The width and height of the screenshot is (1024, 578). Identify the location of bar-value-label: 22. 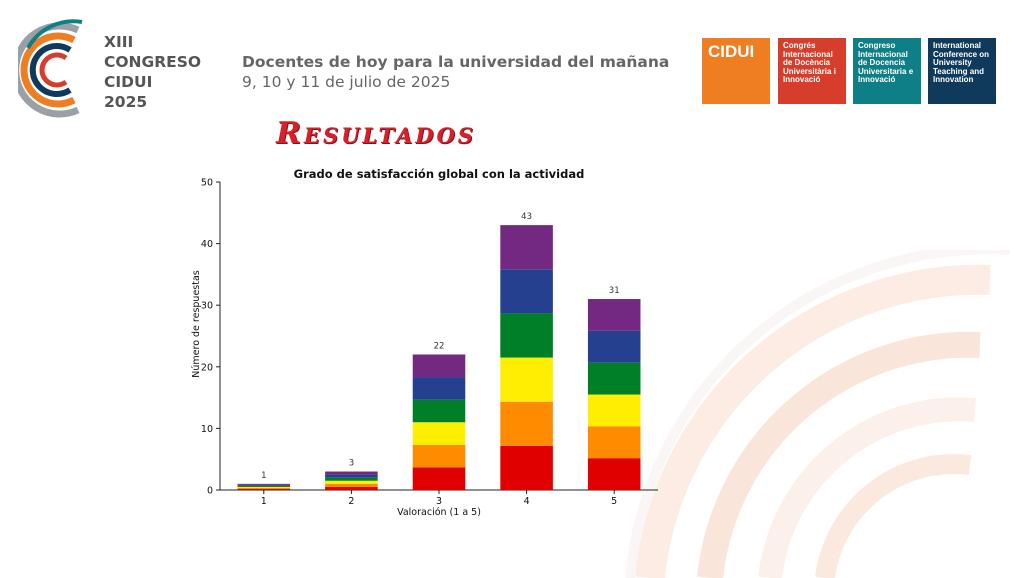
(439, 346).